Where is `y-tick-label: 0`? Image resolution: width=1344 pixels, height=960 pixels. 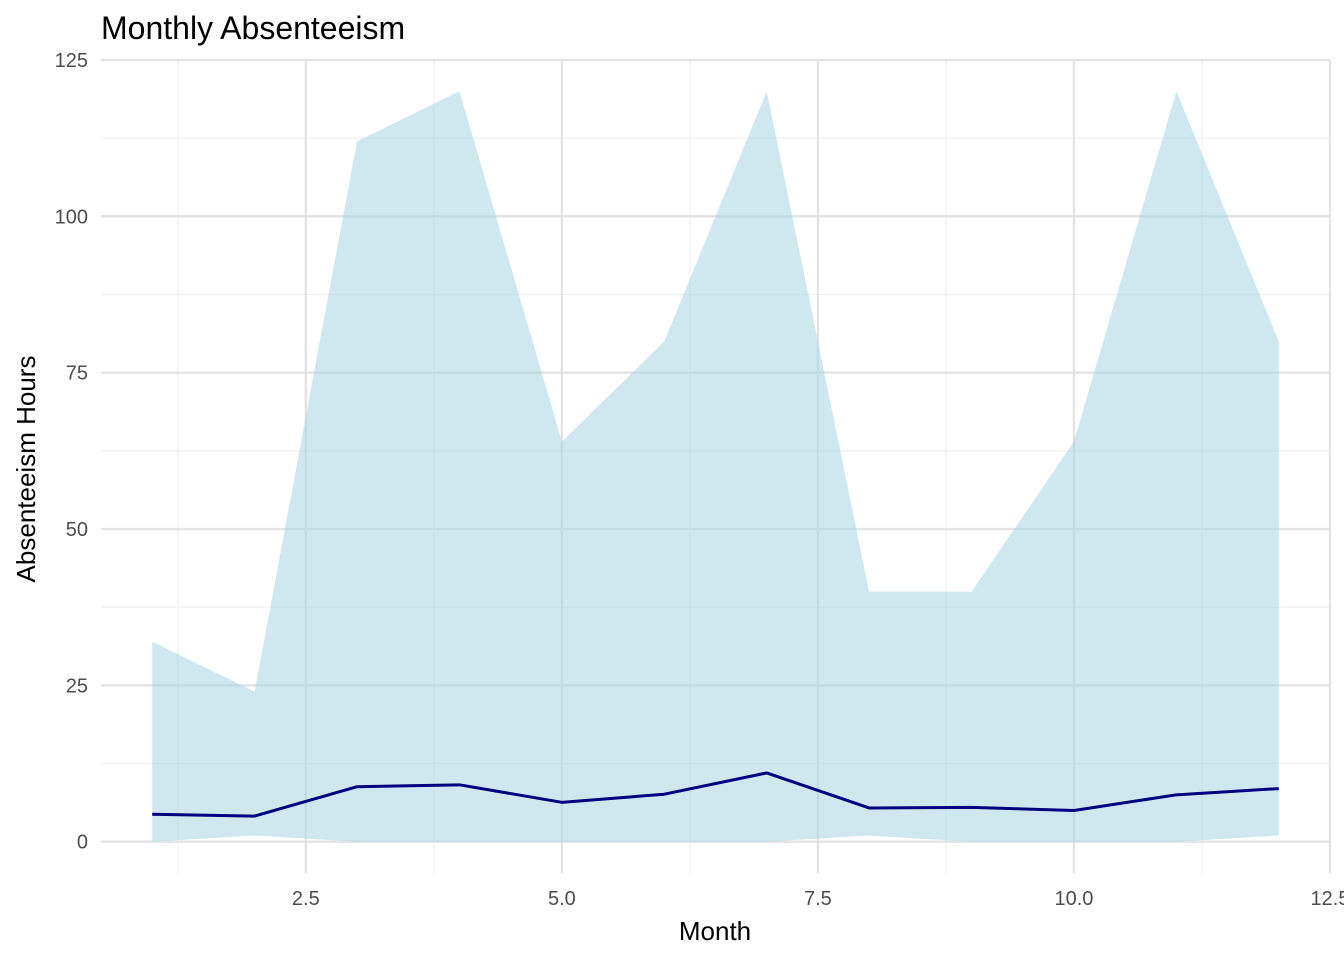 y-tick-label: 0 is located at coordinates (82, 843).